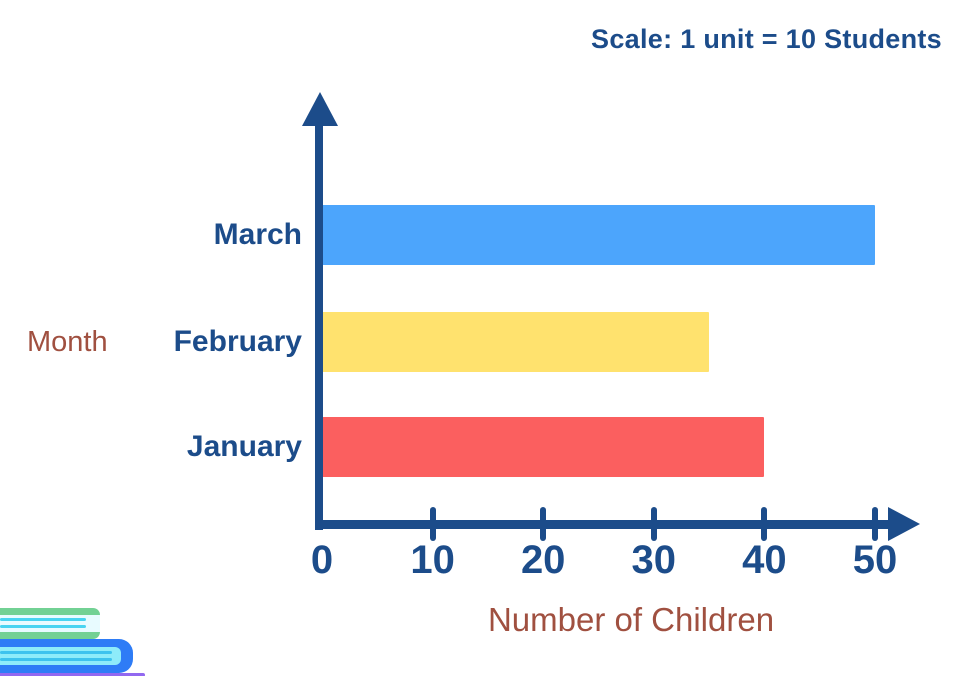 This screenshot has width=962, height=676. Describe the element at coordinates (654, 560) in the screenshot. I see `x-tick-label: 30` at that location.